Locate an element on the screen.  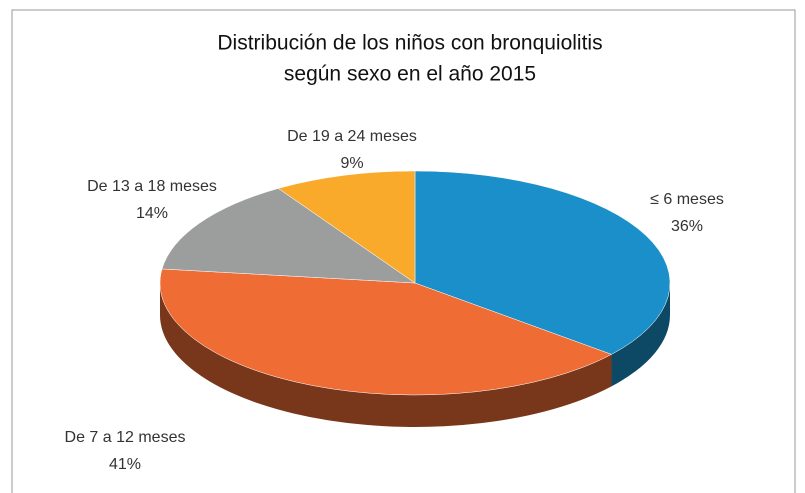
slice-label: De 19 a 24 meses is located at coordinates (352, 136).